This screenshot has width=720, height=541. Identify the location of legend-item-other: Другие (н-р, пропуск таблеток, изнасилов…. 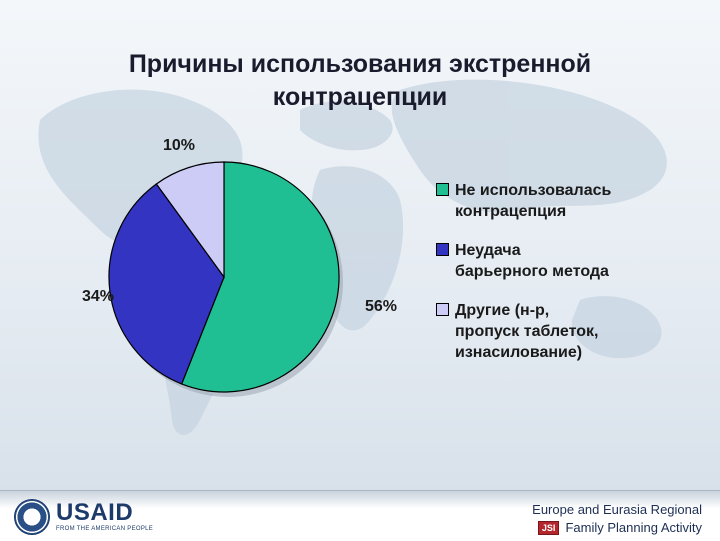
(551, 331).